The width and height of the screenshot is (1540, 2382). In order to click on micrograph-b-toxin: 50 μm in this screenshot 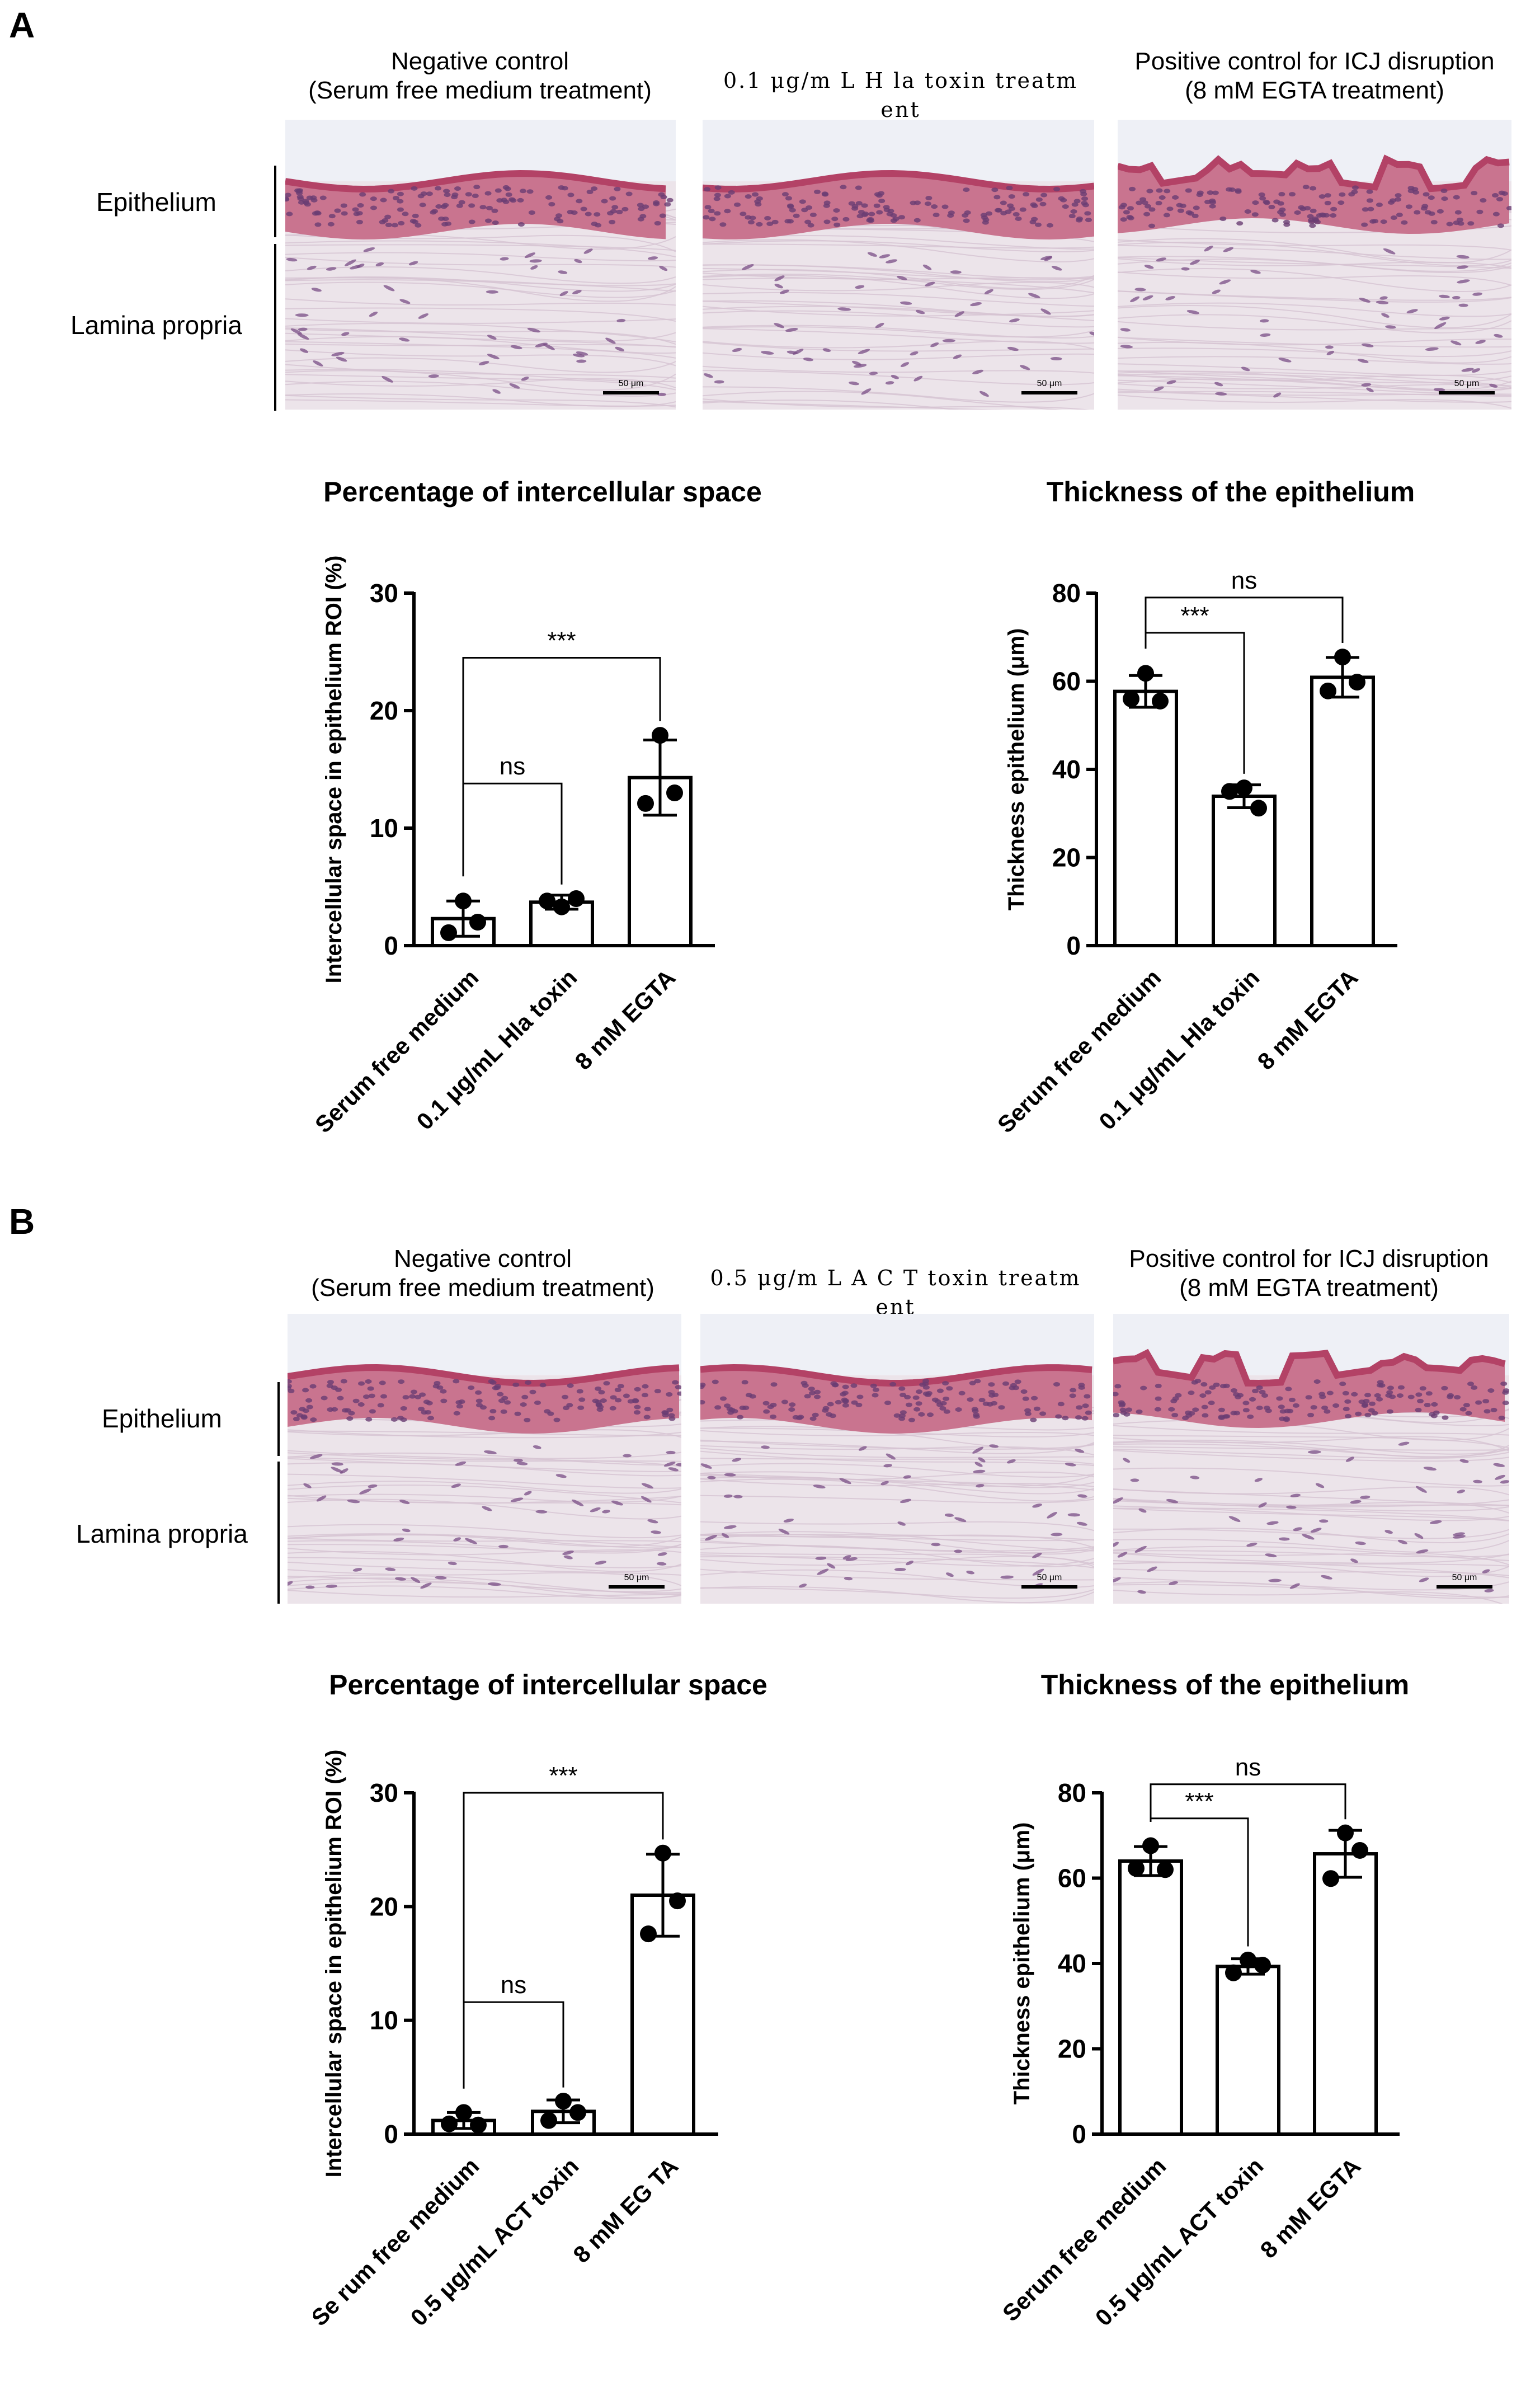, I will do `click(897, 1459)`.